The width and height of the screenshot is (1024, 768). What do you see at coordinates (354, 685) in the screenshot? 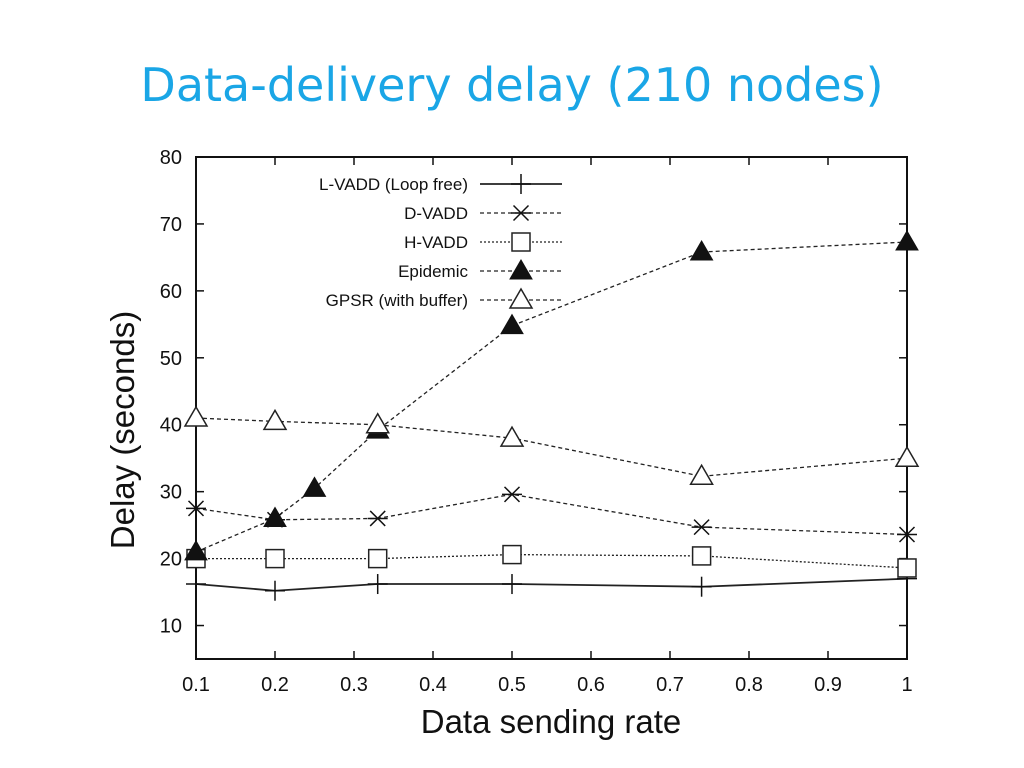
I see `x-tick-label: 0.3` at bounding box center [354, 685].